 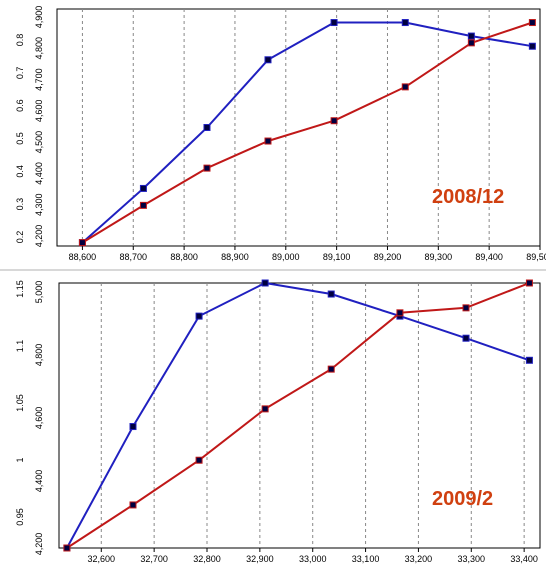 I want to click on x-tick-label: 89,300, so click(x=439, y=257).